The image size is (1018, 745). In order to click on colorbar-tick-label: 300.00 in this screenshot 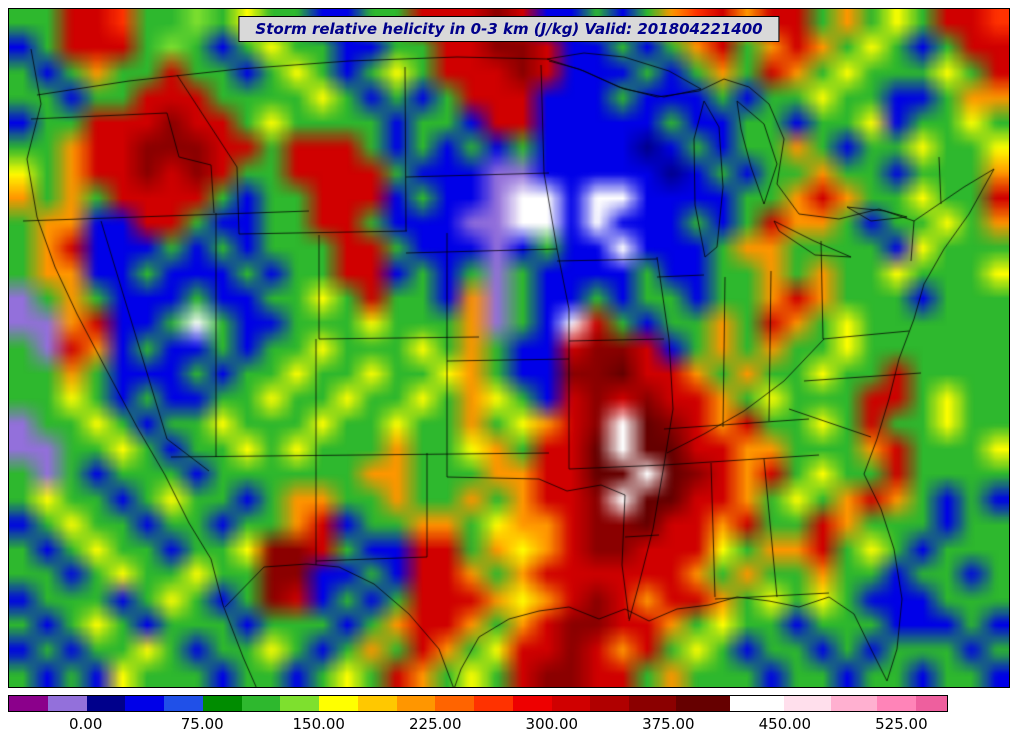, I will do `click(552, 724)`.